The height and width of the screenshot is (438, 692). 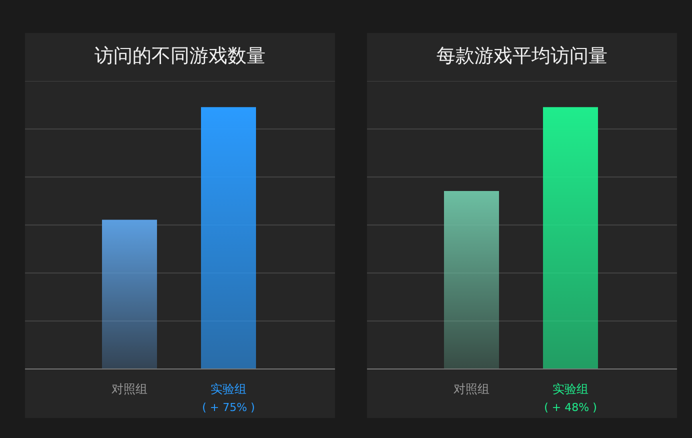 What do you see at coordinates (570, 407) in the screenshot?
I see `text: ( + 48% )` at bounding box center [570, 407].